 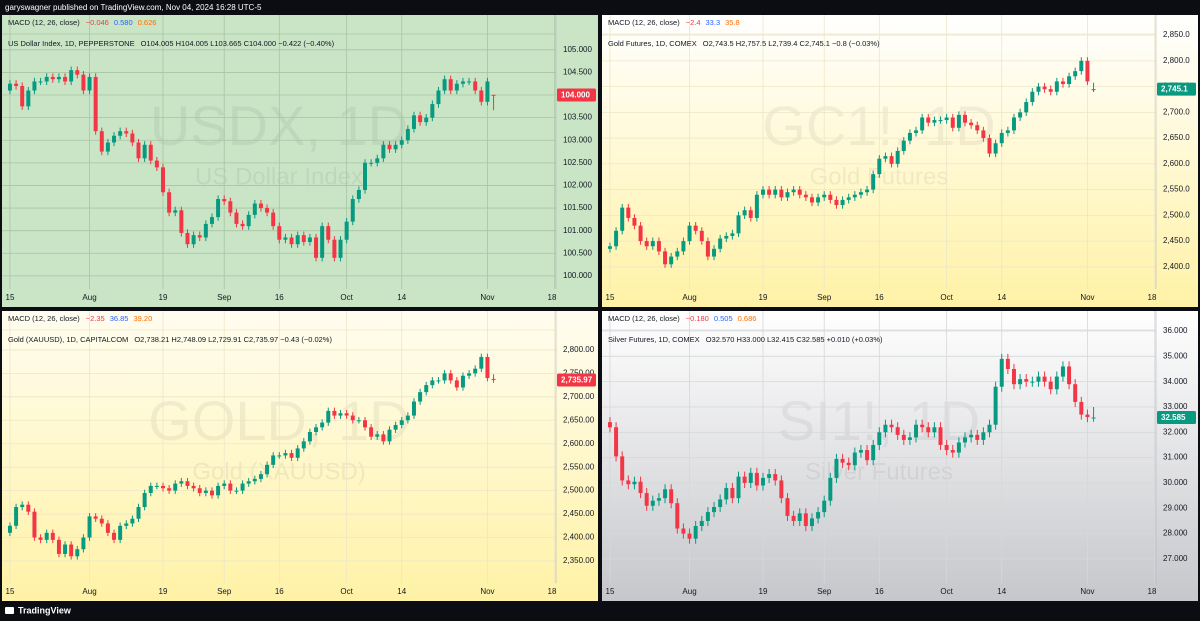 What do you see at coordinates (579, 466) in the screenshot?
I see `y-tick-label: 2,550.00` at bounding box center [579, 466].